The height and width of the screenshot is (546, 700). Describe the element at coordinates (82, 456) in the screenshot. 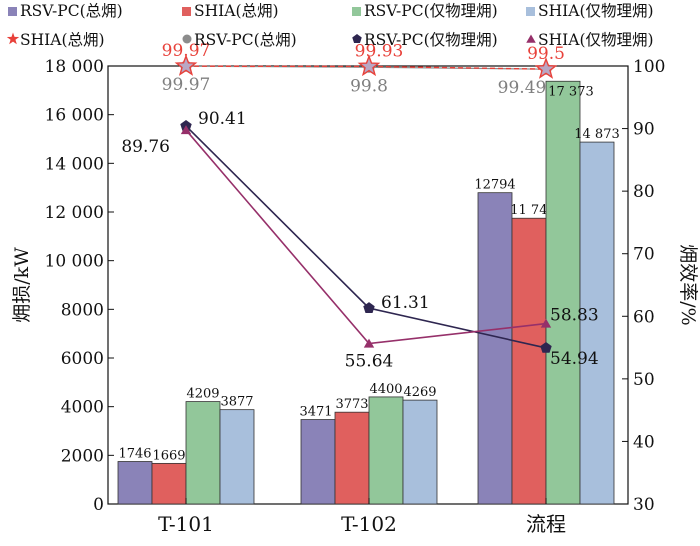

I see `y-tick-label: 2000` at that location.